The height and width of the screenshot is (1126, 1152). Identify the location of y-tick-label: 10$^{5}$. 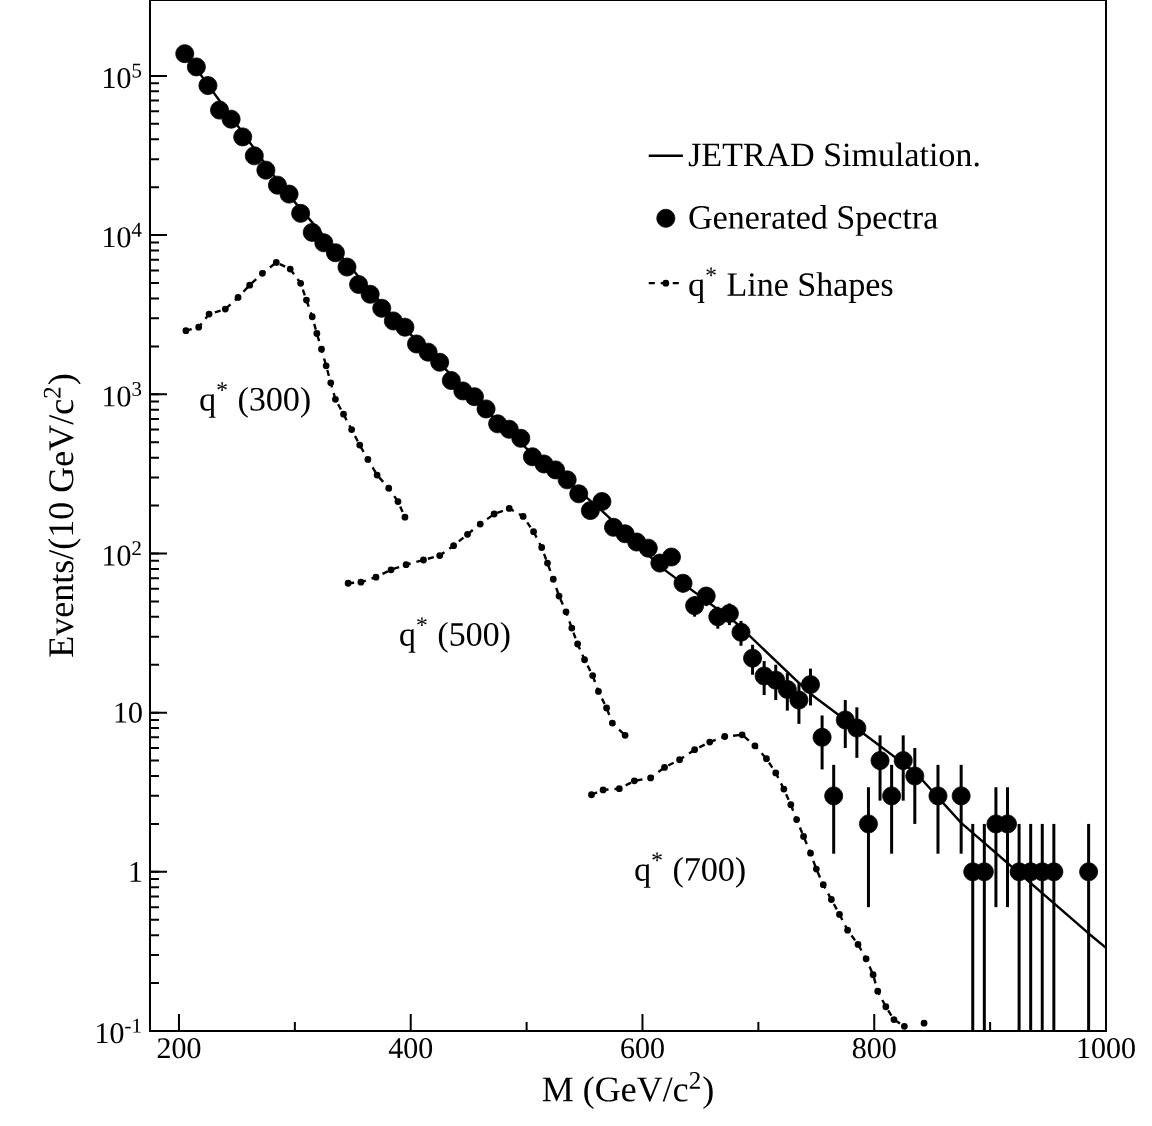
(123, 76).